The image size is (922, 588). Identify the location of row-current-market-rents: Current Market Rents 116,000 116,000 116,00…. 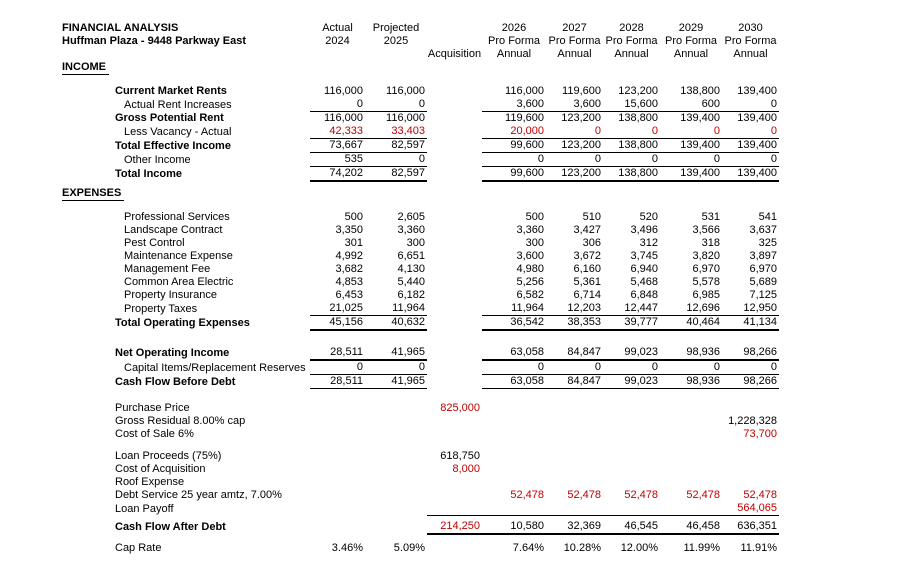
(420, 91).